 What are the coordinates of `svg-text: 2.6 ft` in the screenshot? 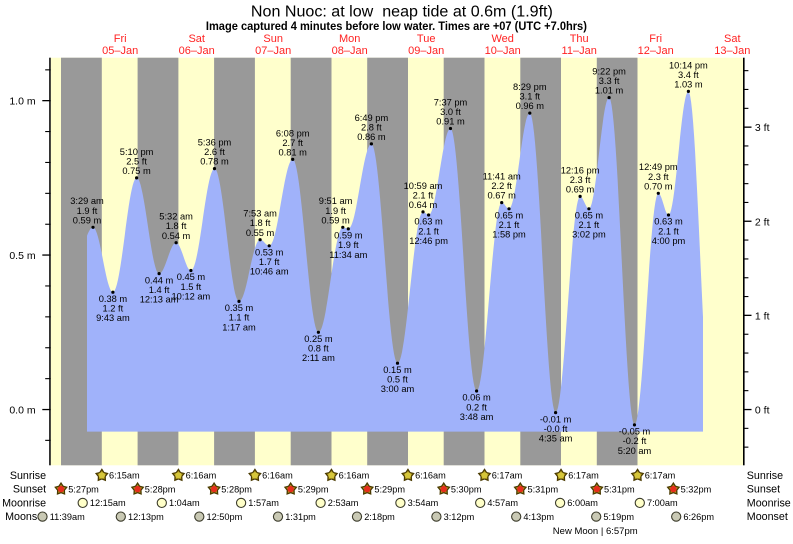 It's located at (214, 152).